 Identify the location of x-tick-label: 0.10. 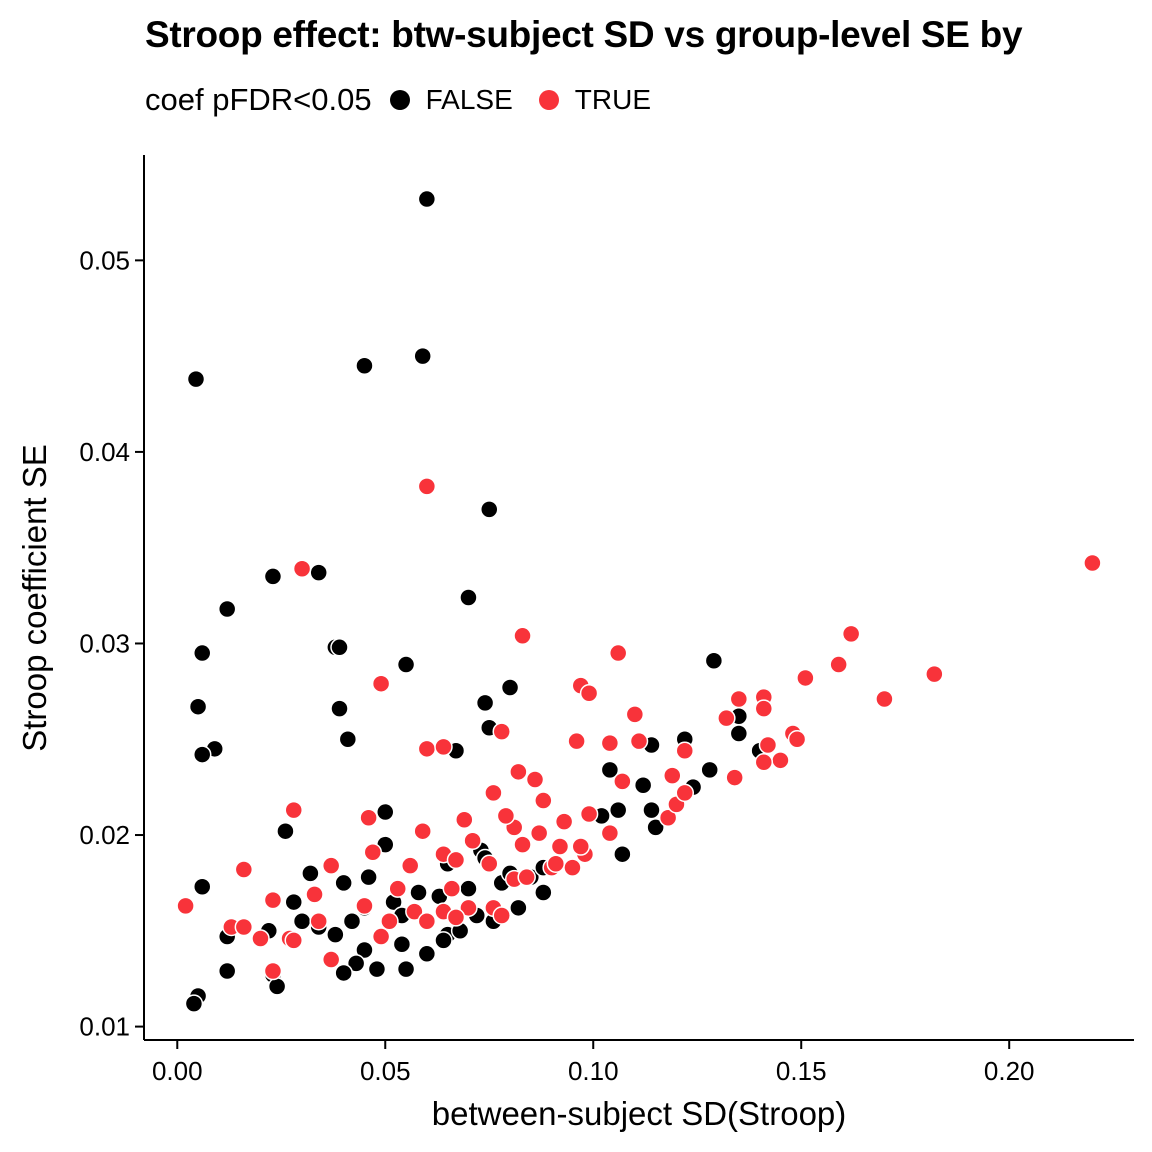
(593, 1071).